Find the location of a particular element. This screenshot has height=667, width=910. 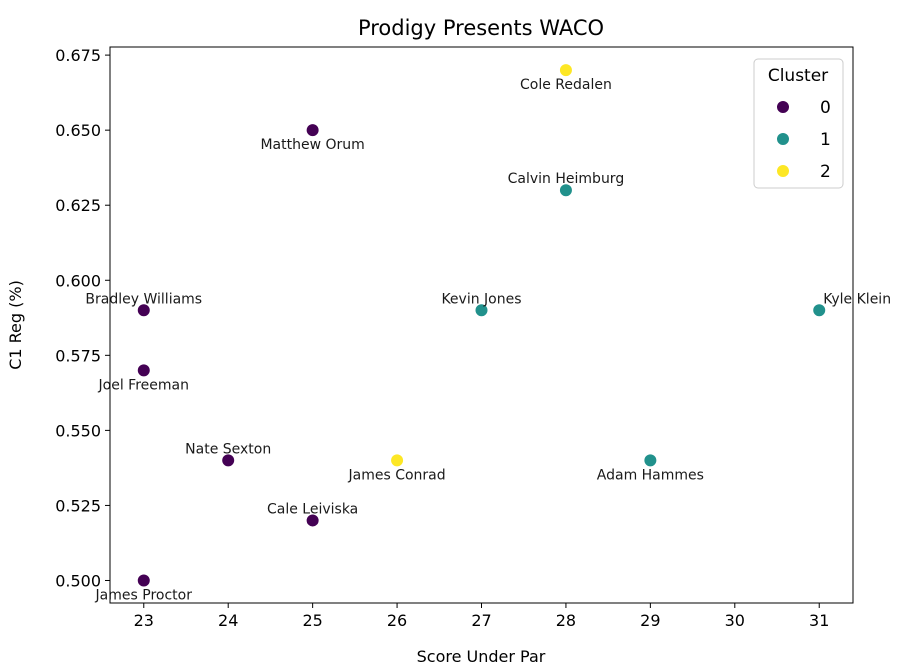

point-label: Calvin Heimburg is located at coordinates (566, 179).